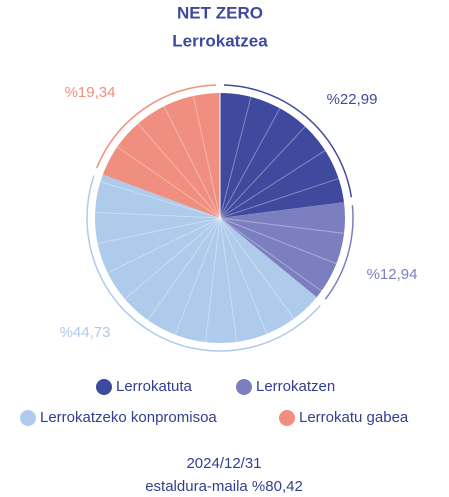 The width and height of the screenshot is (449, 497). I want to click on value-label: %12,94, so click(392, 274).